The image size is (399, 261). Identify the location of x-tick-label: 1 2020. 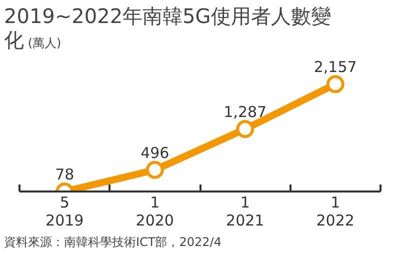
(155, 212).